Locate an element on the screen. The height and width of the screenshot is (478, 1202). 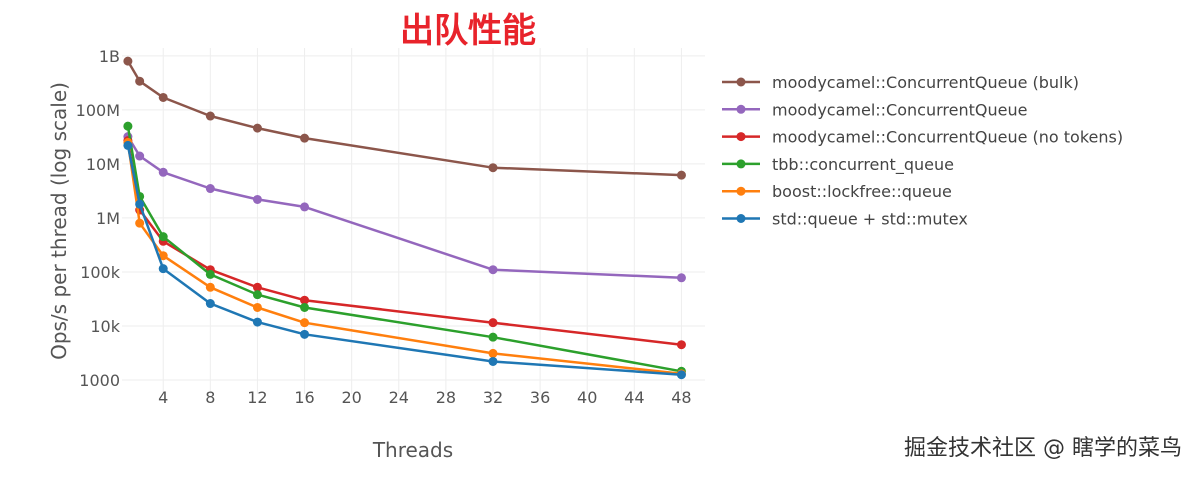
x-tick-label: 32 is located at coordinates (493, 397).